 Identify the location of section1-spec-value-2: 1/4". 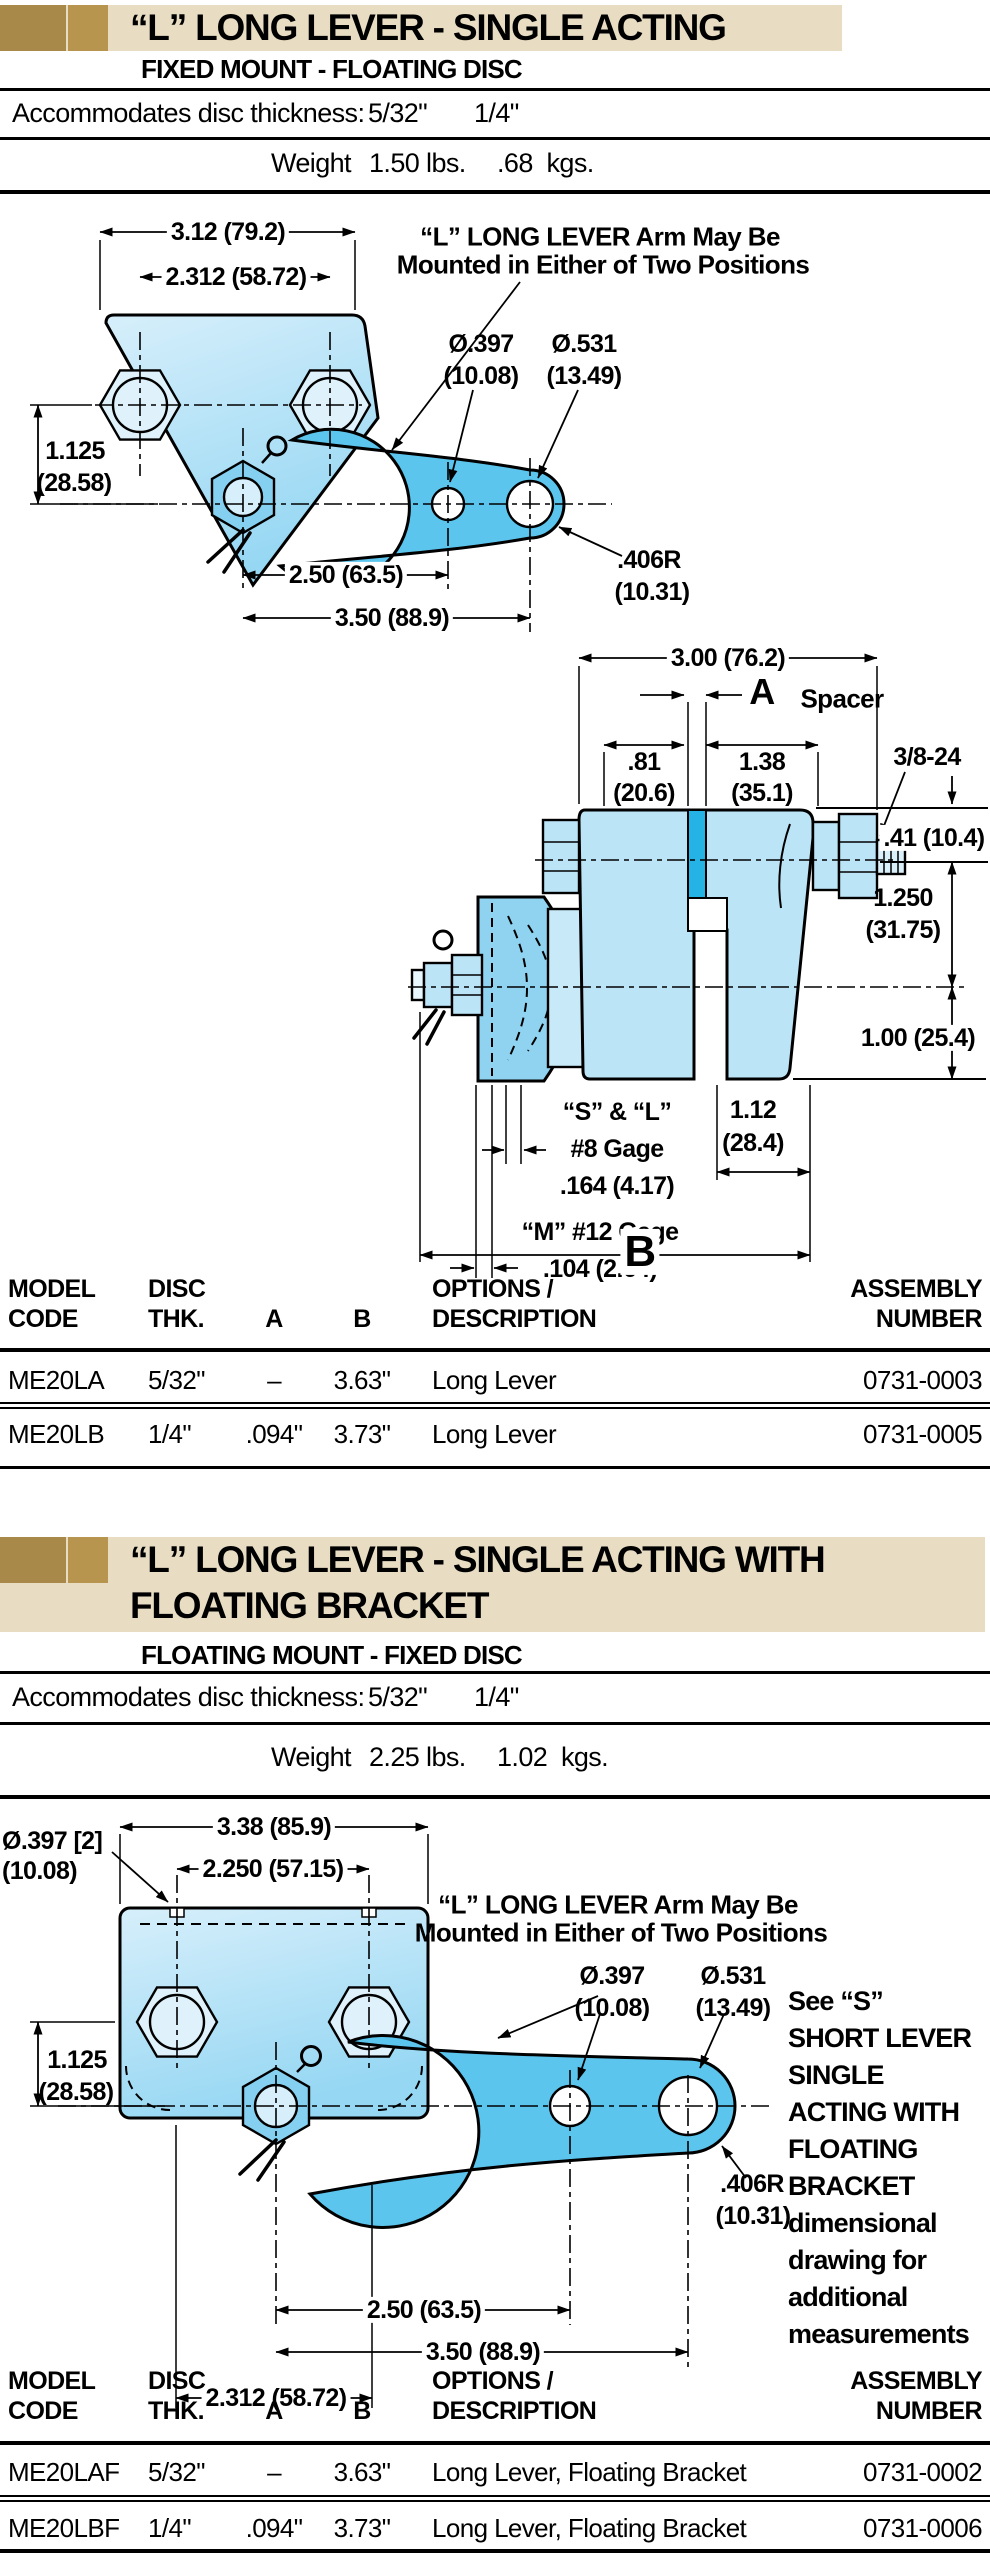
(496, 113).